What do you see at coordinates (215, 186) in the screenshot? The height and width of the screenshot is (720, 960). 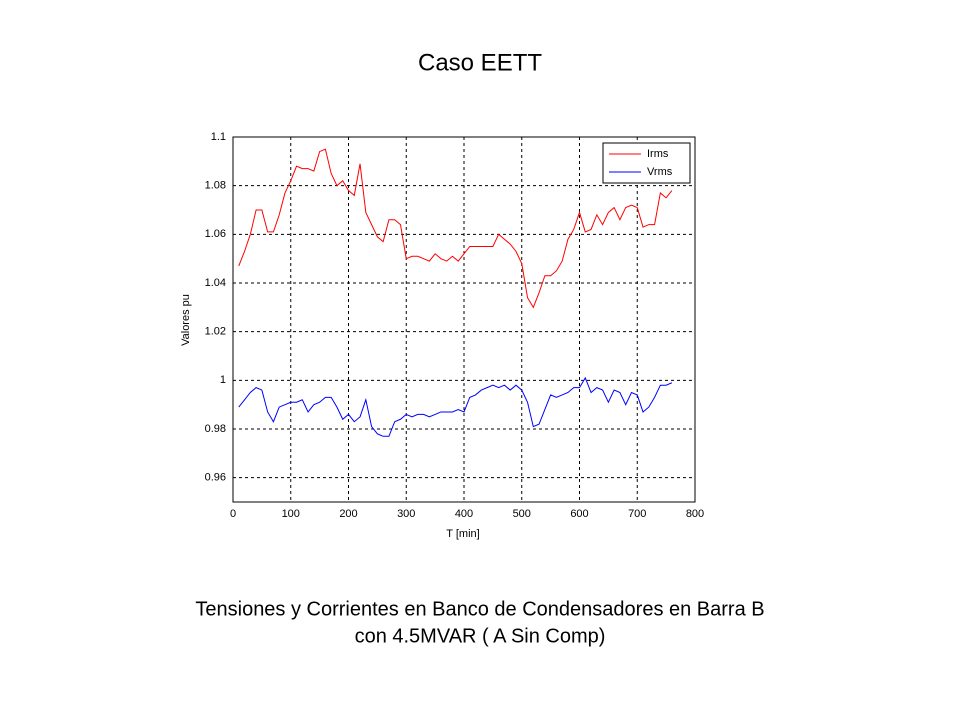 I see `y-tick-label: 1.08` at bounding box center [215, 186].